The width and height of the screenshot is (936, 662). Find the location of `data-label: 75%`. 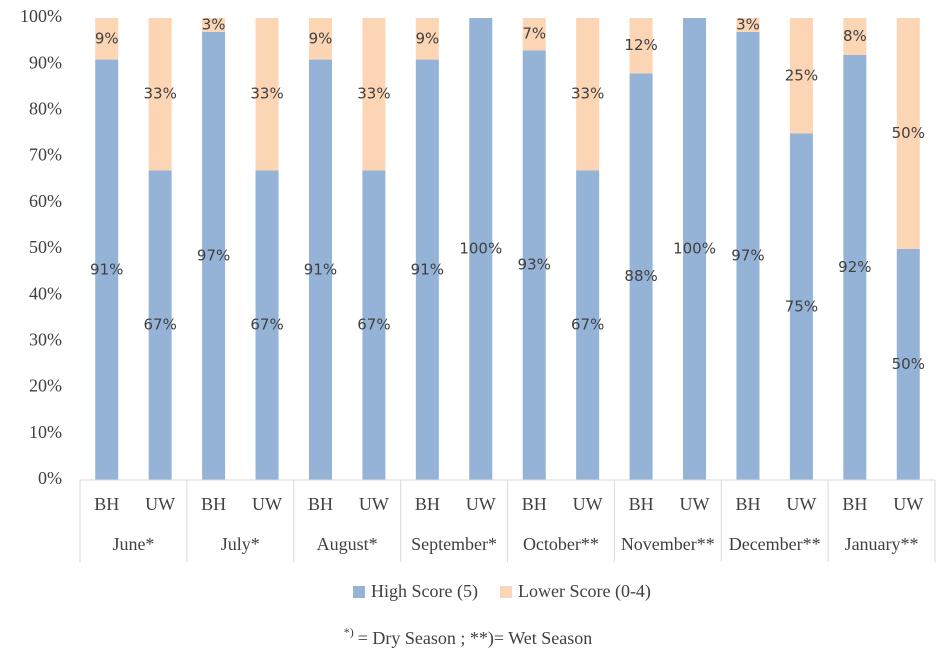

data-label: 75% is located at coordinates (801, 306).